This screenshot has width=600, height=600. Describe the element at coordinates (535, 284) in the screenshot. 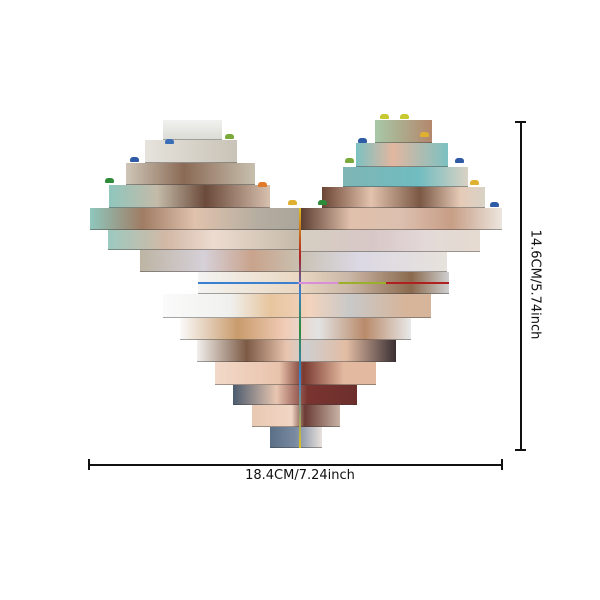

I see `height-label: 14.6CM/5.74inch` at that location.